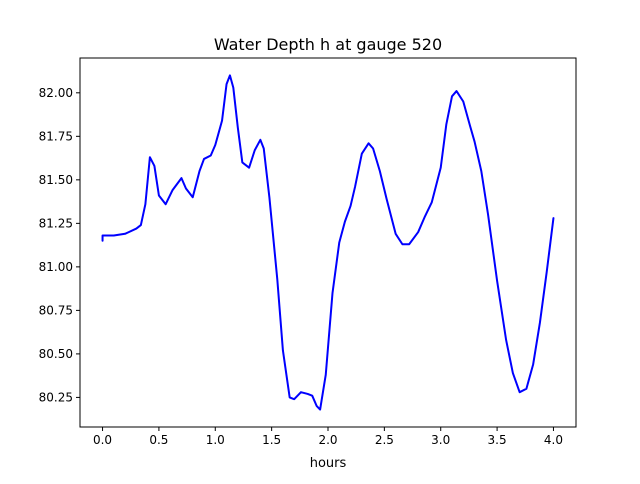  I want to click on y-tick-label: 81.75, so click(56, 136).